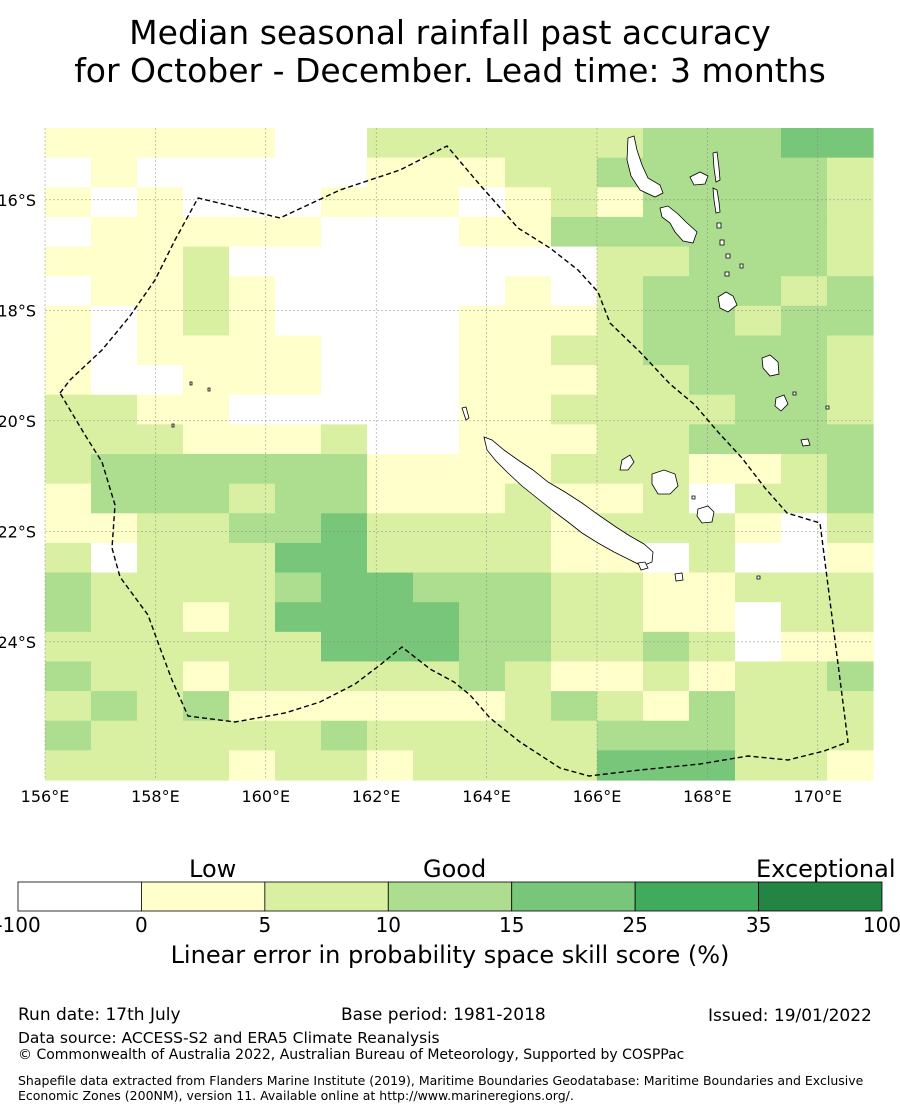 This screenshot has height=1110, width=900. I want to click on island-matthew, so click(805, 442).